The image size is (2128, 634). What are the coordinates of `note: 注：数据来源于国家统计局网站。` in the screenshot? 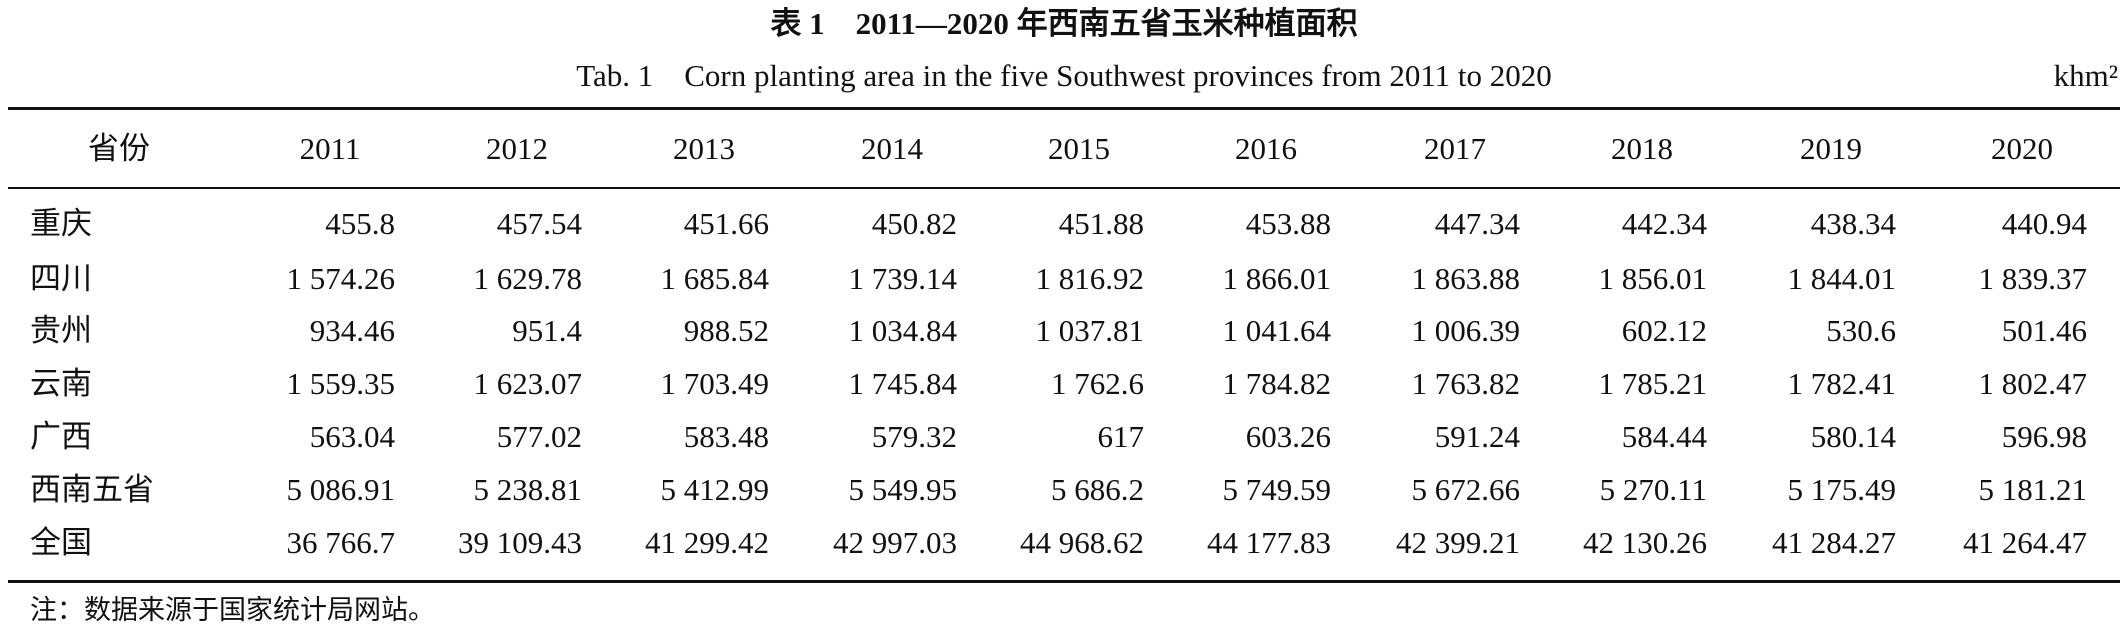 It's located at (232, 610).